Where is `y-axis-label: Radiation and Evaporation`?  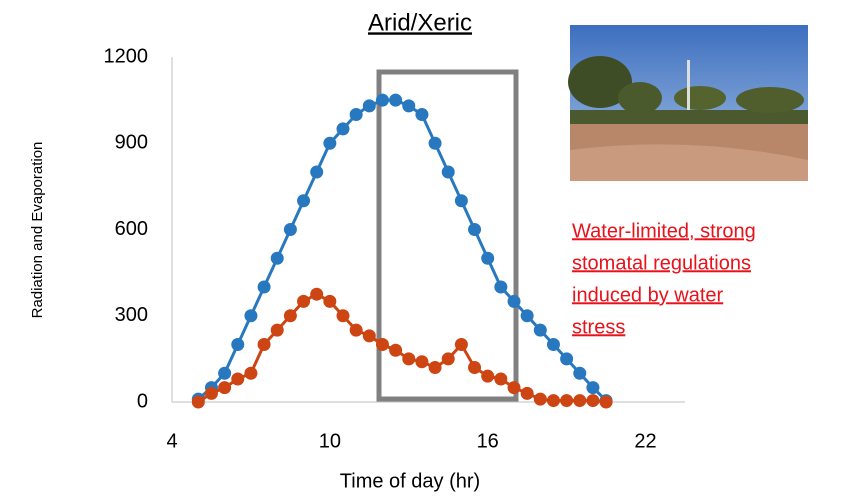
y-axis-label: Radiation and Evaporation is located at coordinates (37, 230).